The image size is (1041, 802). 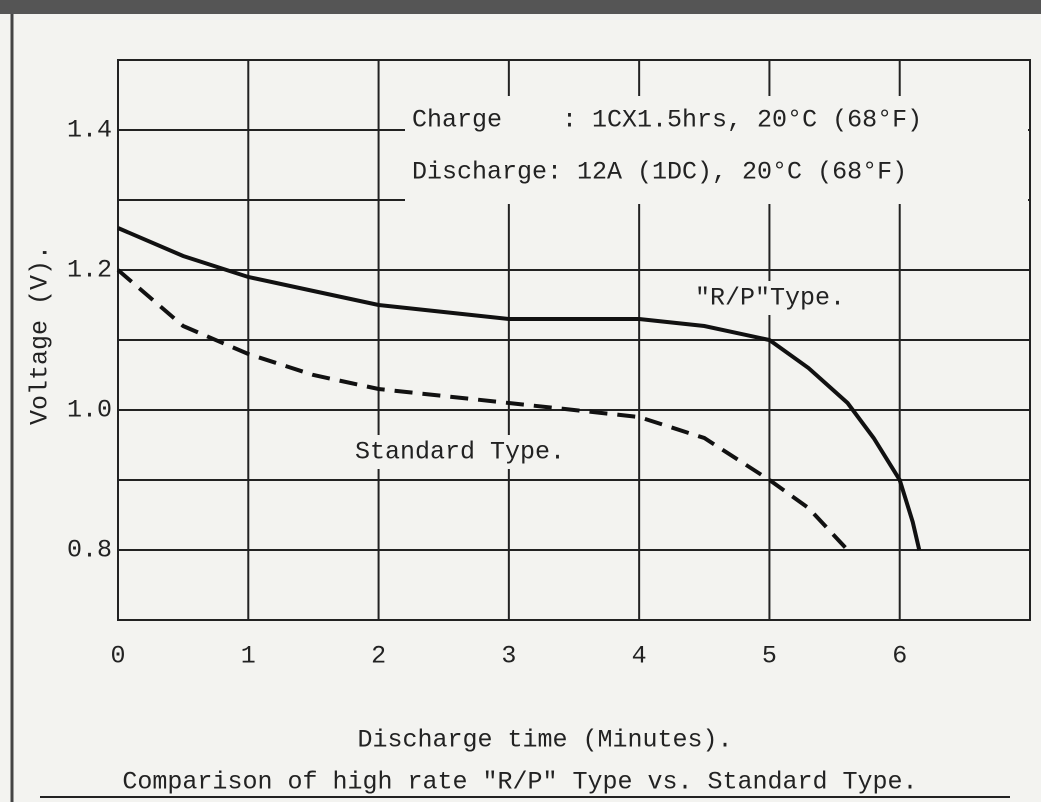 What do you see at coordinates (769, 656) in the screenshot?
I see `x-tick-label: 5` at bounding box center [769, 656].